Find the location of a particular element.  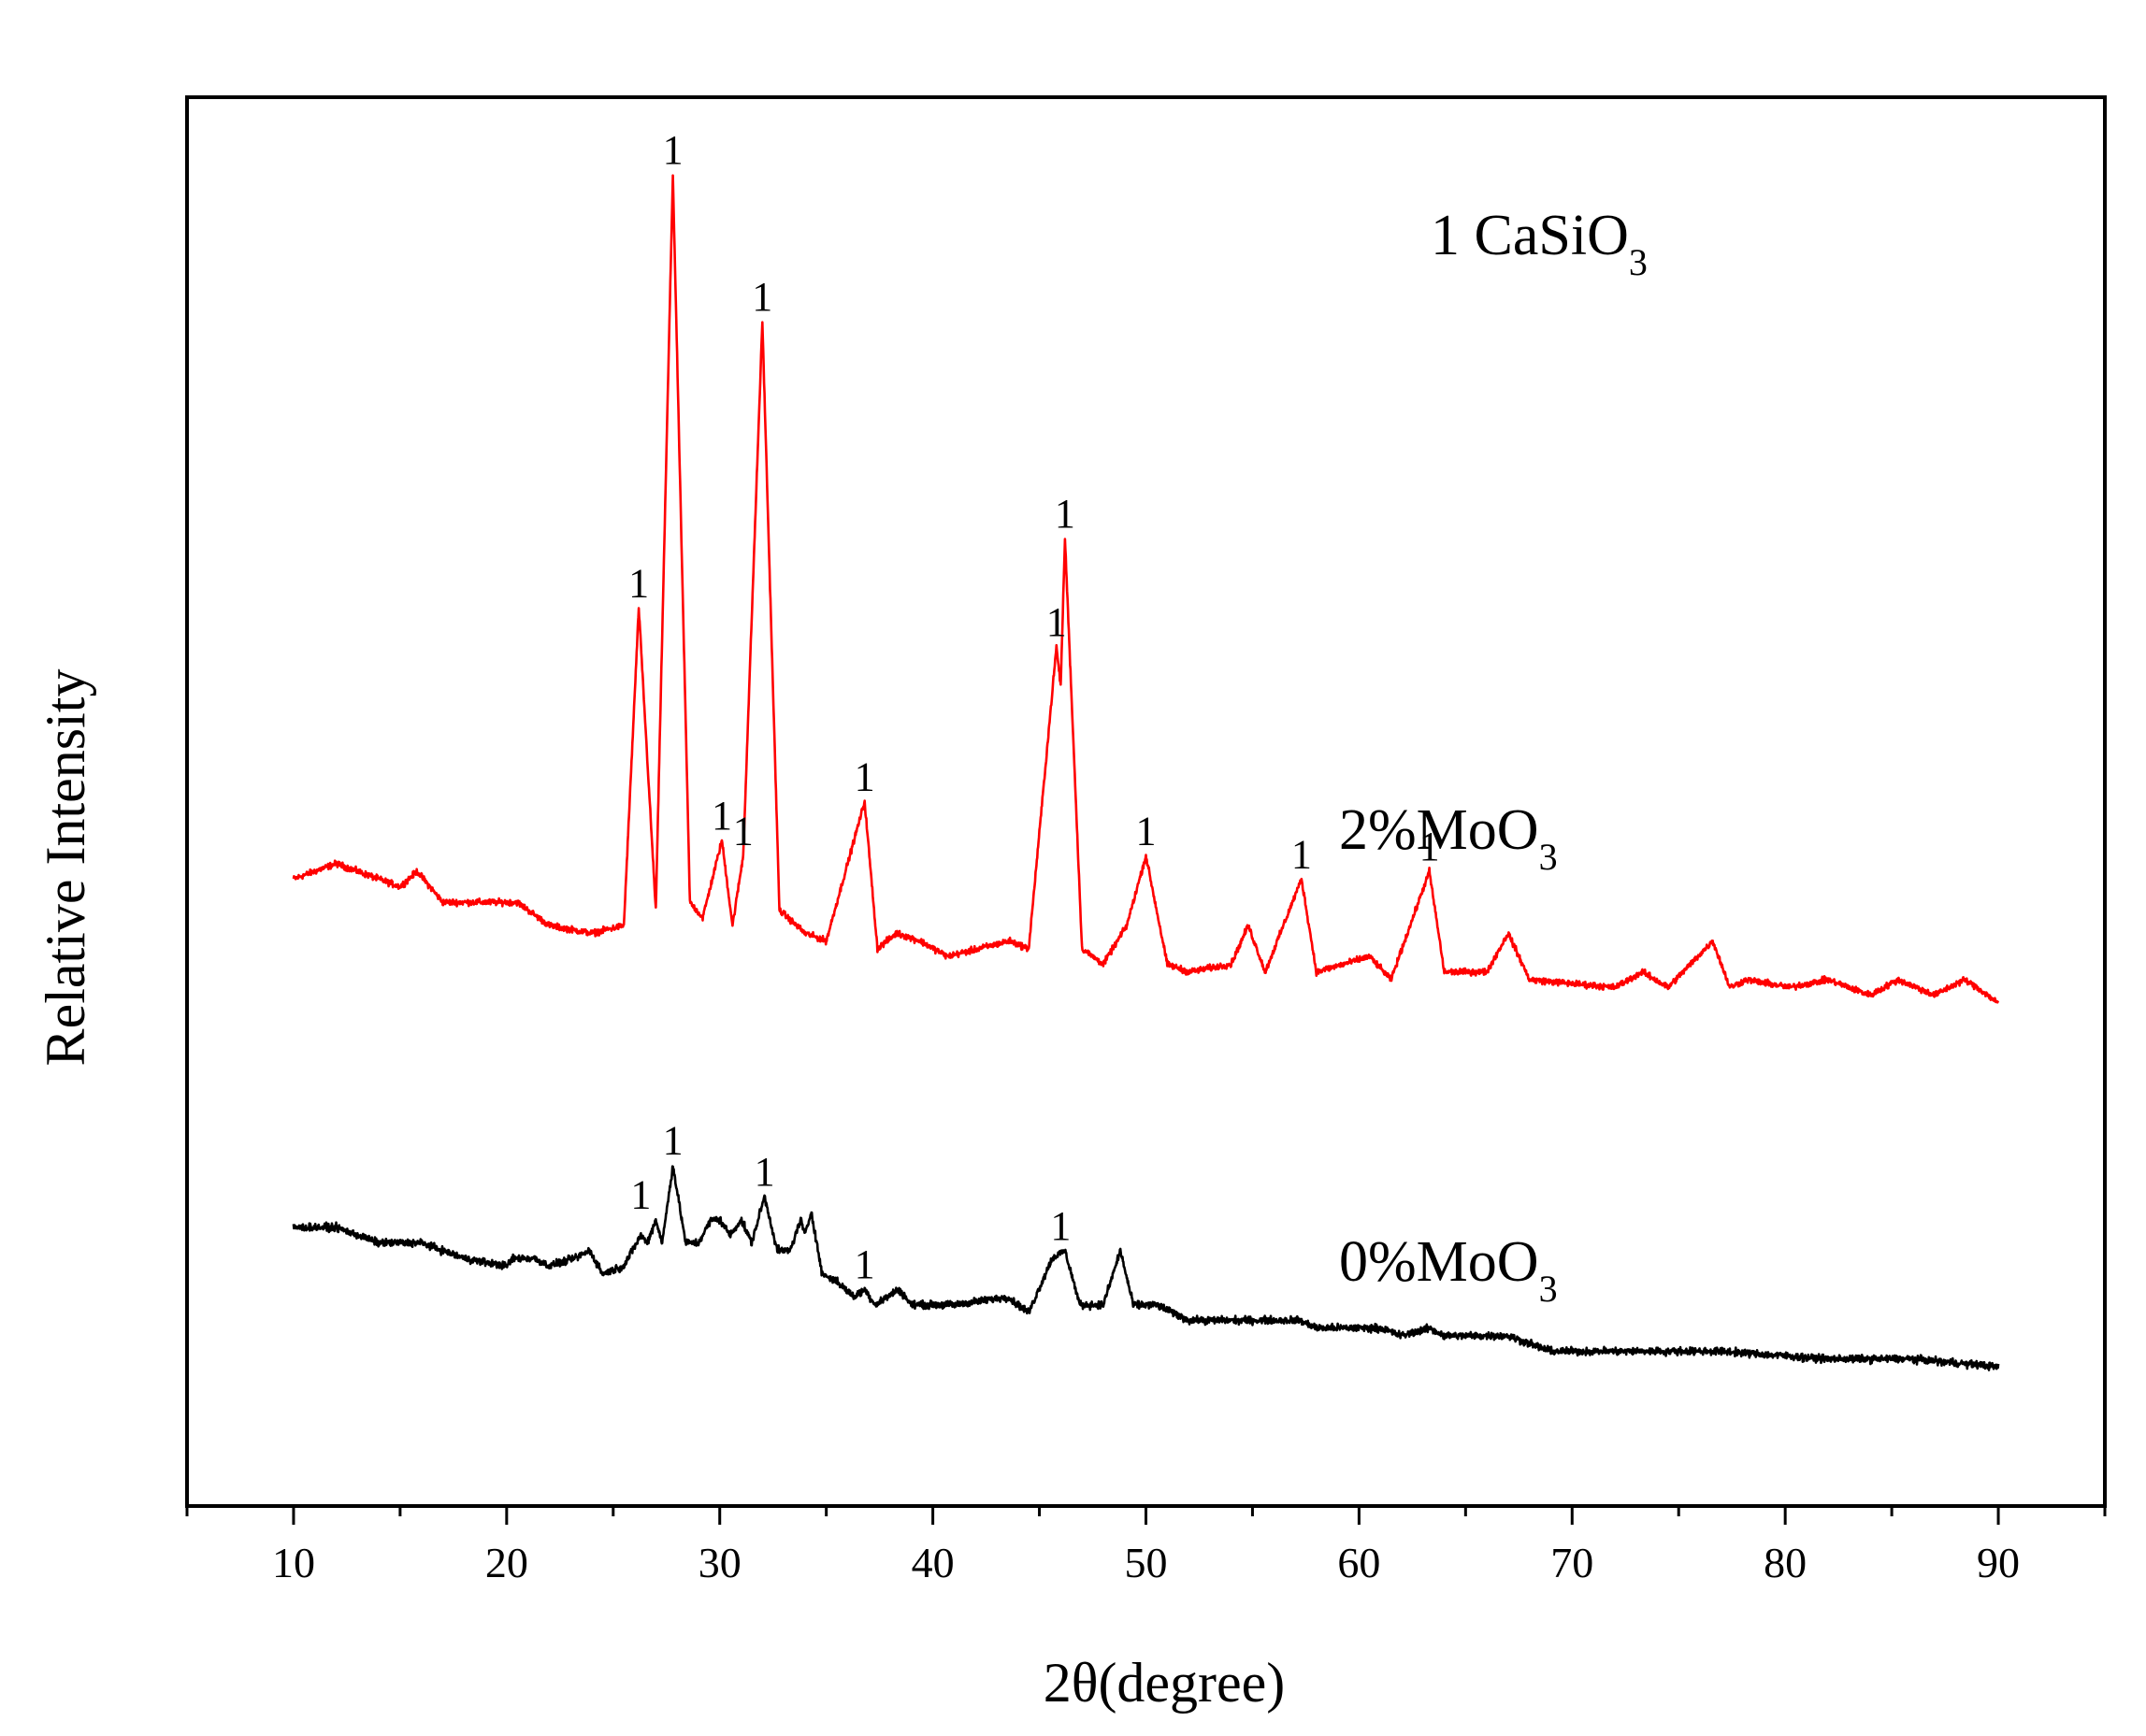

x-tick-label: 50 is located at coordinates (1146, 1562).